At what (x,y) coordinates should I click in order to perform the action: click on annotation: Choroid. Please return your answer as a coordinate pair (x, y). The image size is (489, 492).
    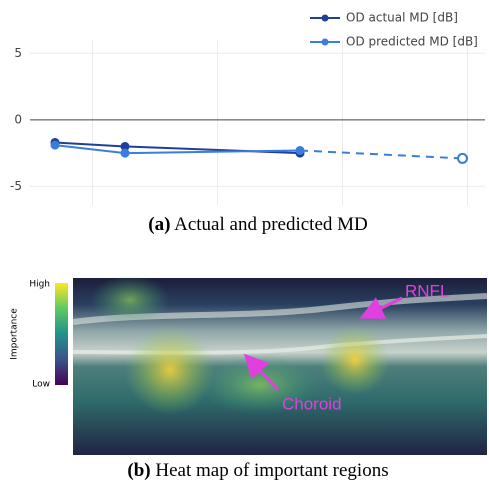
    Looking at the image, I should click on (312, 403).